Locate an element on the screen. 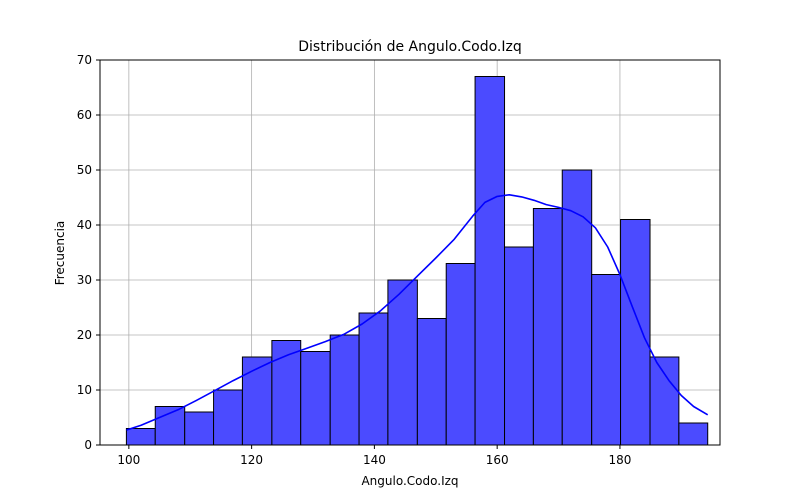  x-tick-label-120: 120 is located at coordinates (251, 460).